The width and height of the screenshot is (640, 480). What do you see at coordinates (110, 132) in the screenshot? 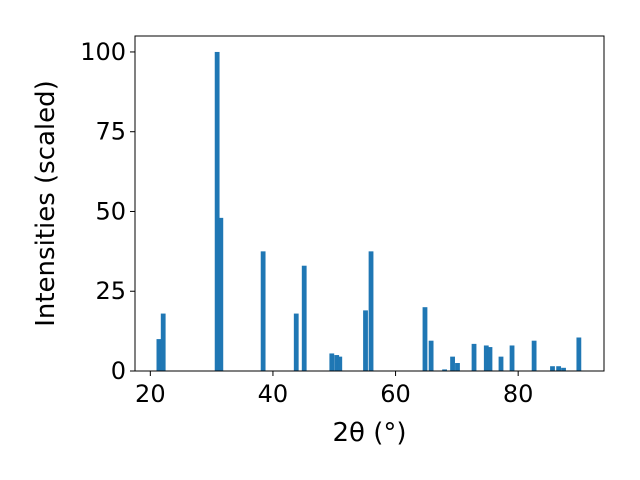
I see `y-tick-label: 75` at bounding box center [110, 132].